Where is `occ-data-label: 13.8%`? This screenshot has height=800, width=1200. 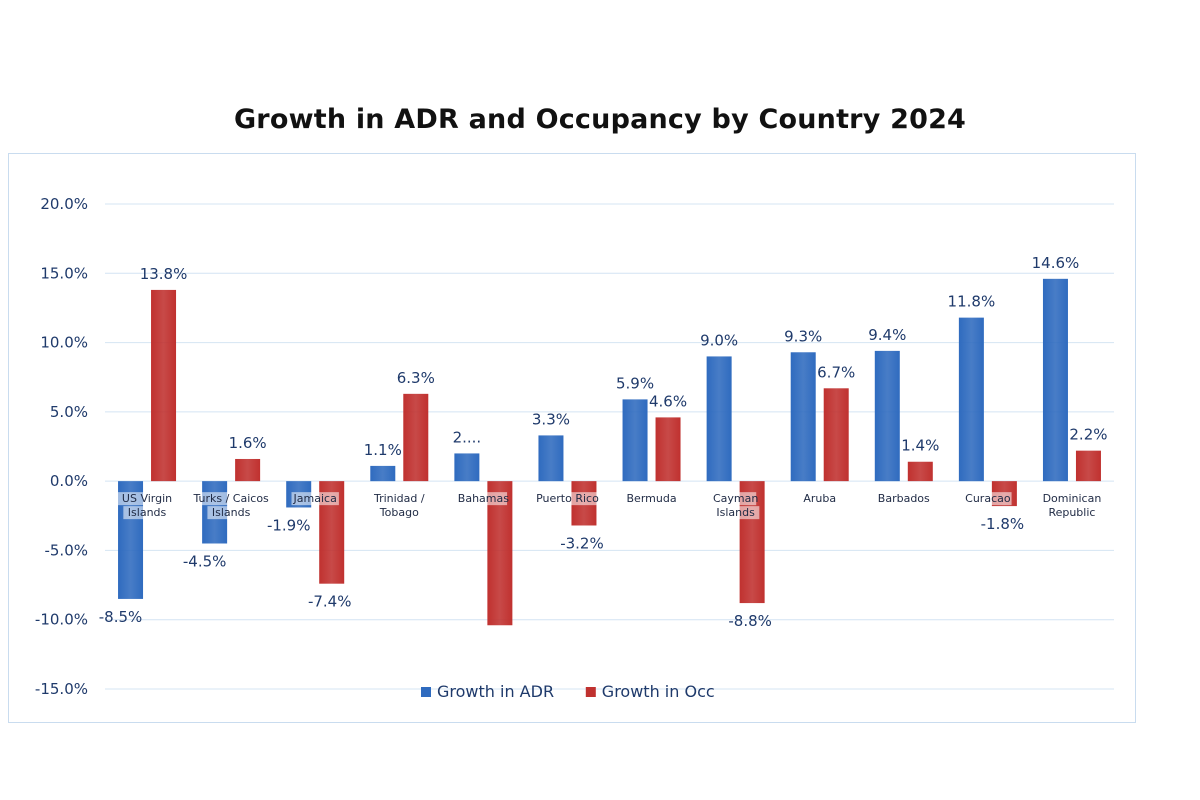 occ-data-label: 13.8% is located at coordinates (164, 274).